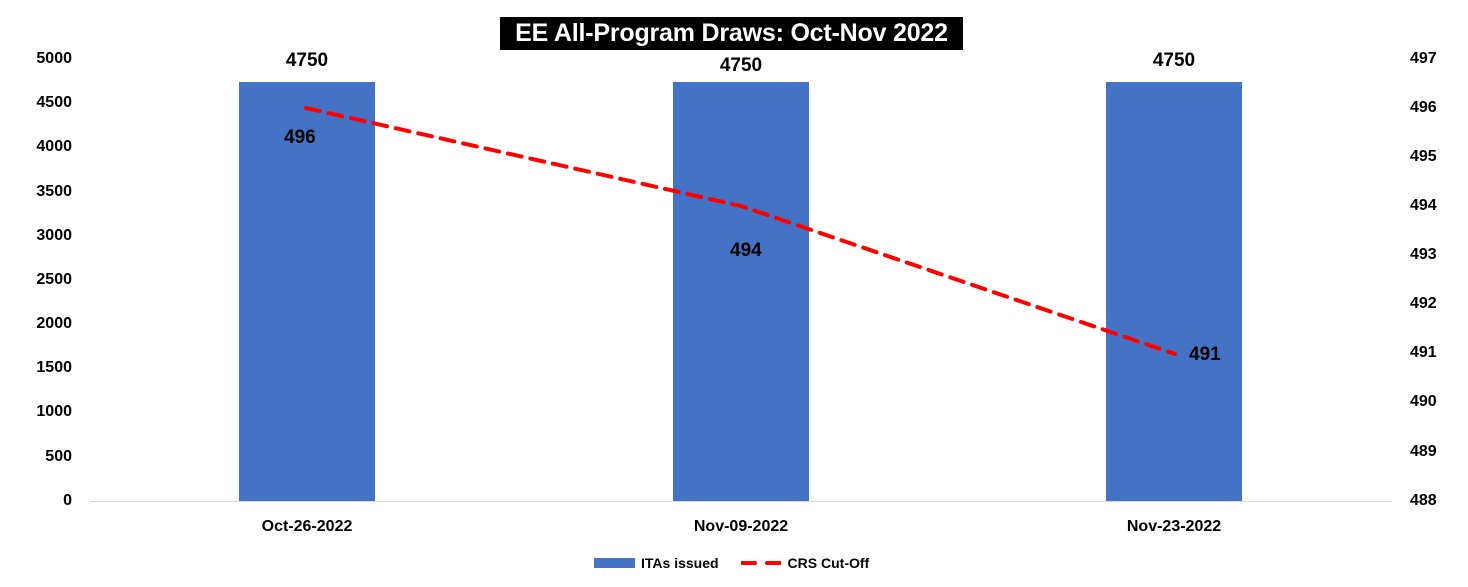  What do you see at coordinates (760, 563) in the screenshot?
I see `dashed-line-swatch-icon` at bounding box center [760, 563].